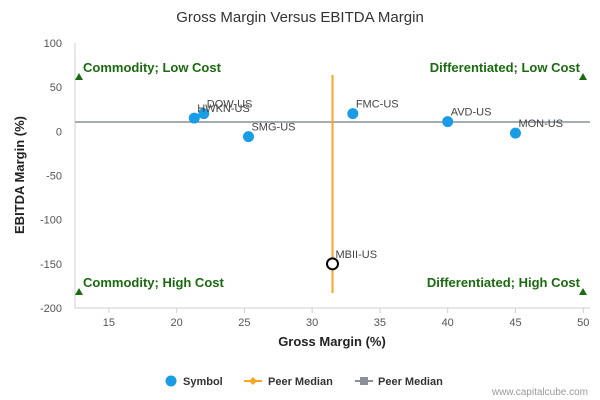 The height and width of the screenshot is (400, 600). Describe the element at coordinates (583, 291) in the screenshot. I see `quadrant-marker-bottom-right` at that location.